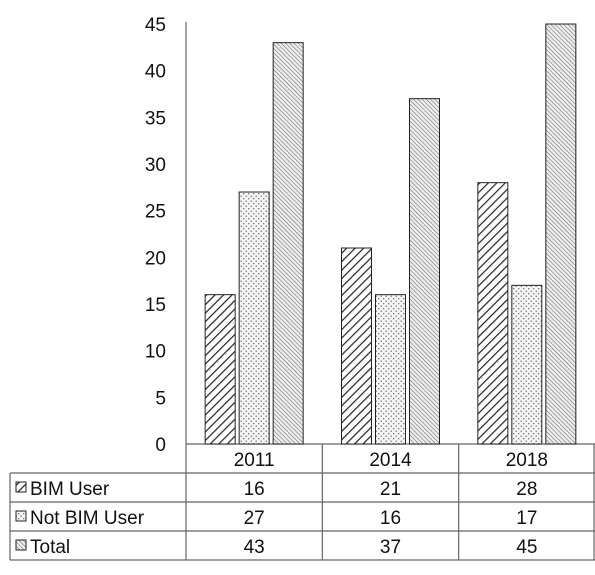 This screenshot has width=595, height=575. I want to click on bar-bim-user-2018, so click(493, 313).